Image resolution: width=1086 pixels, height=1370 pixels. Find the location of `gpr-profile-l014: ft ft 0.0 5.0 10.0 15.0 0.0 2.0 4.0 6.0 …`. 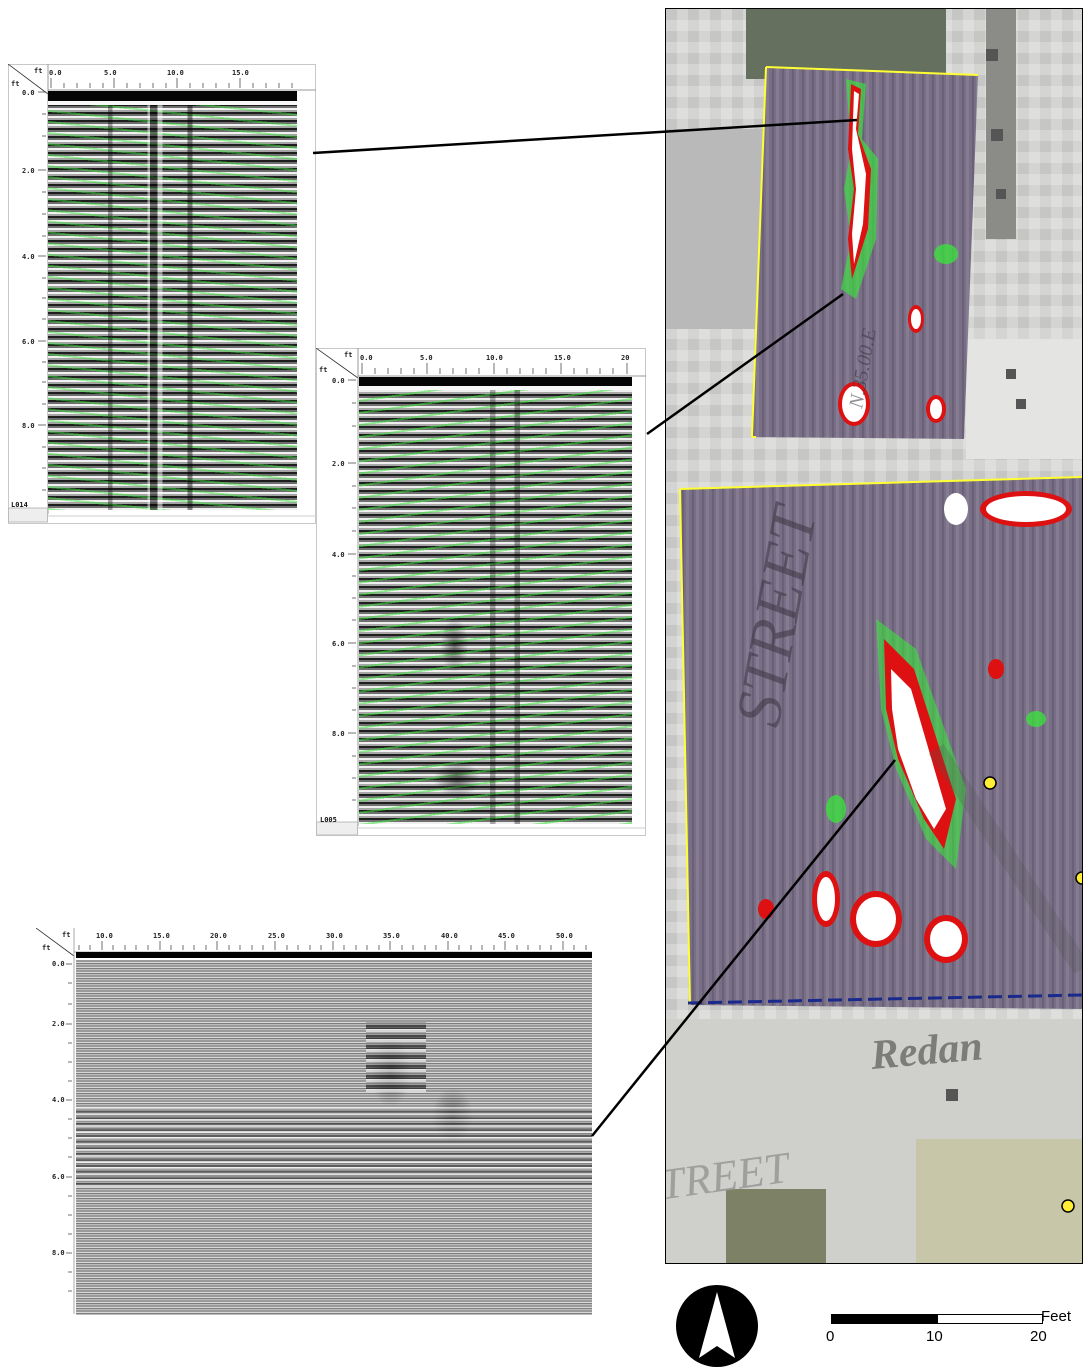

gpr-profile-l014: ft ft 0.0 5.0 10.0 15.0 0.0 2.0 4.0 6.0 … is located at coordinates (162, 294).